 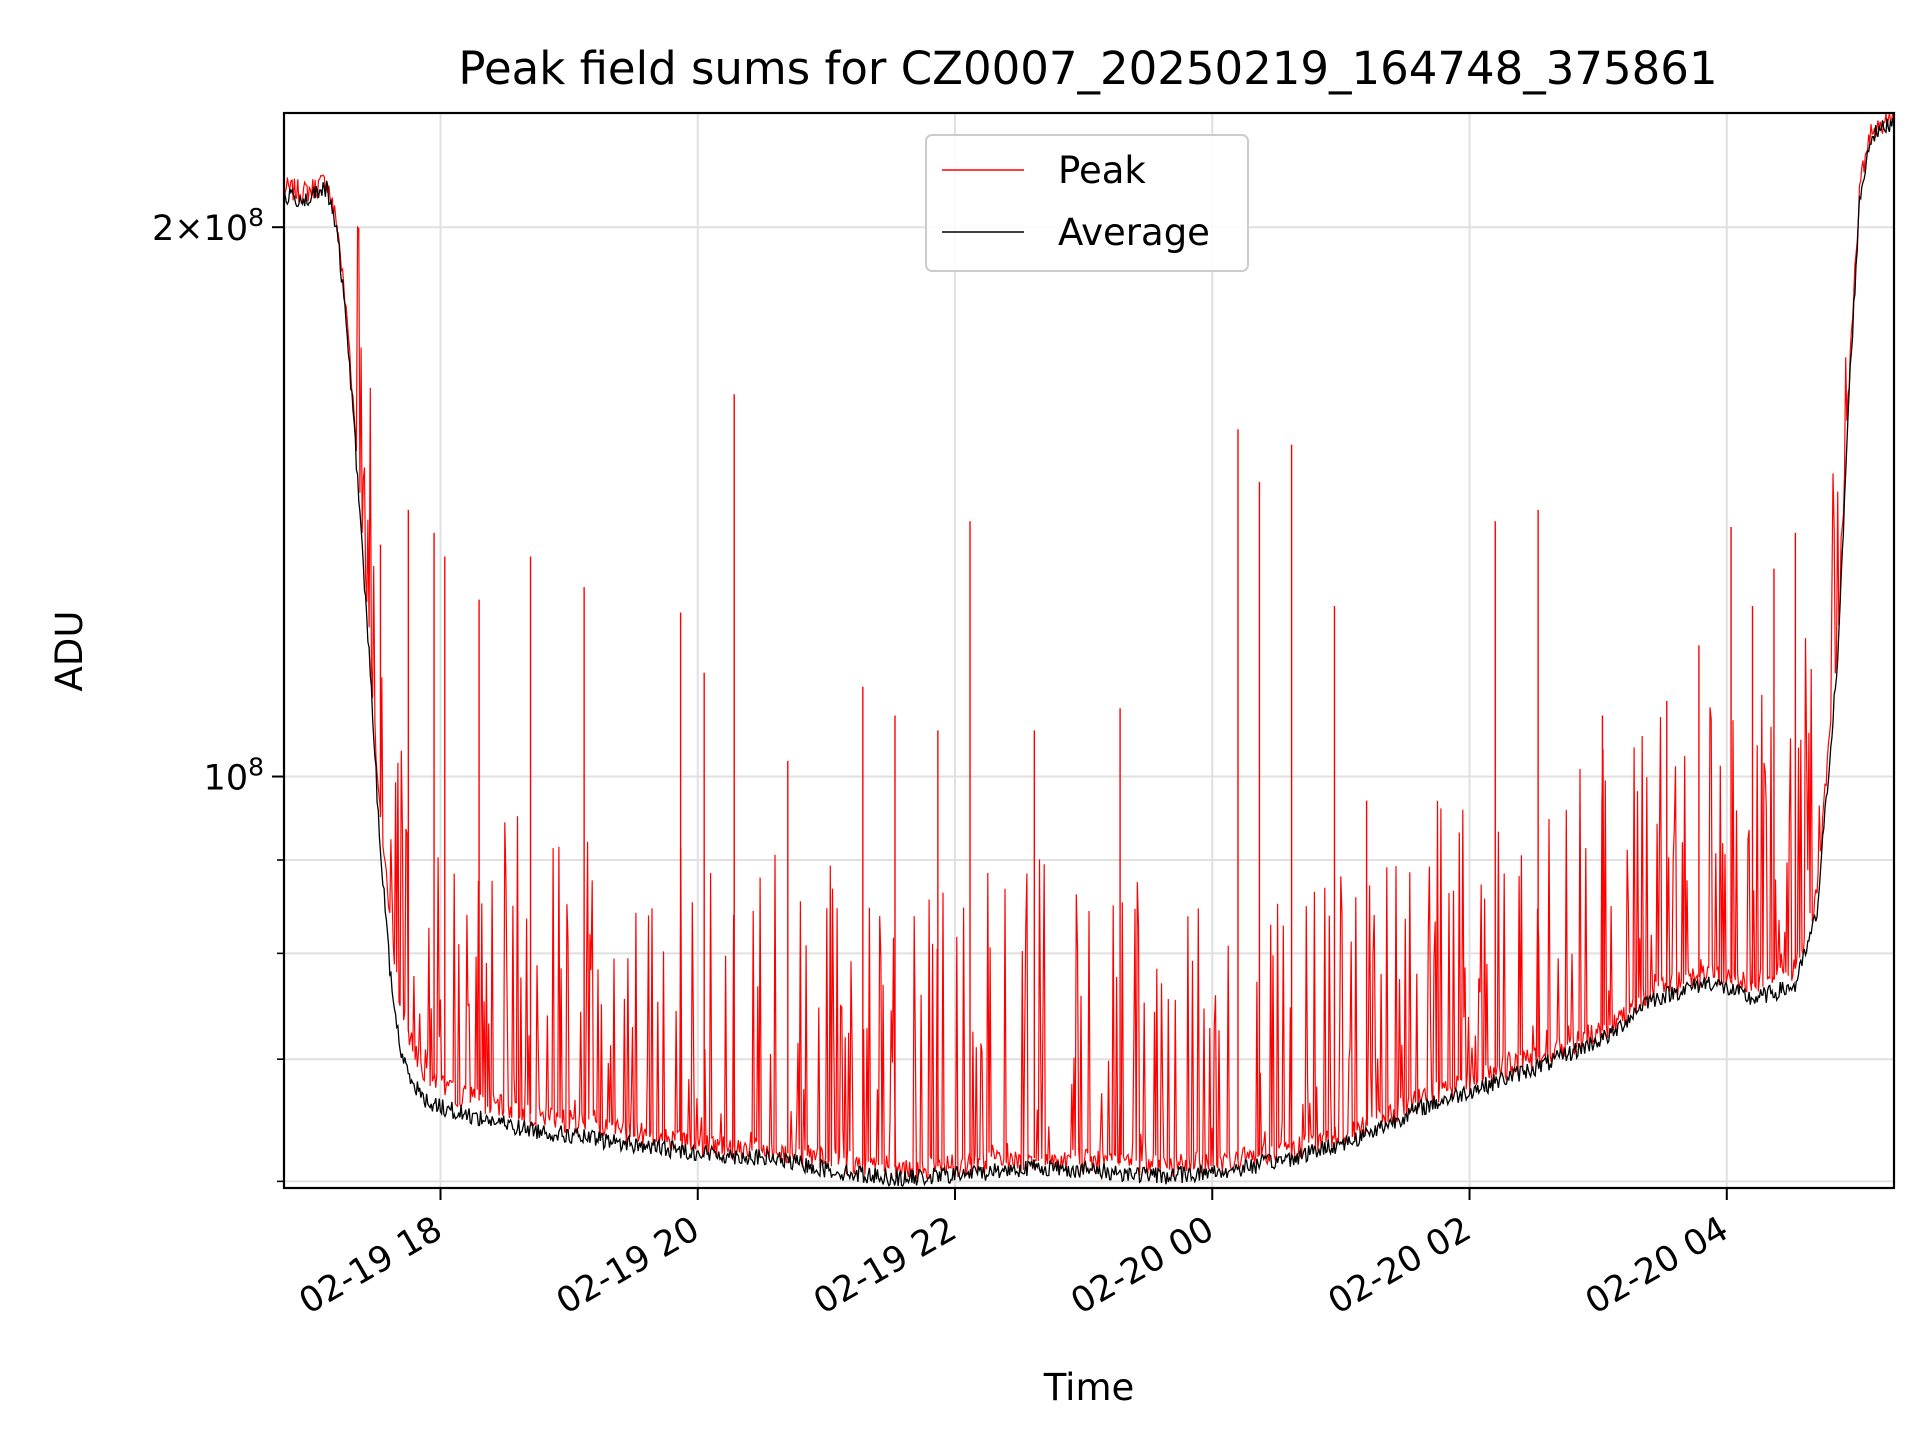 What do you see at coordinates (208, 226) in the screenshot?
I see `y-tick-label: 2×108` at bounding box center [208, 226].